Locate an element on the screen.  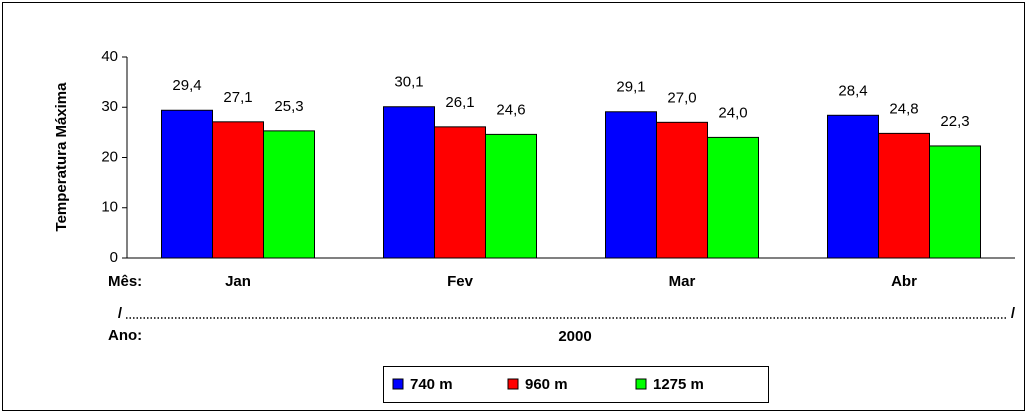
y-tick-label: 20 is located at coordinates (109, 156).